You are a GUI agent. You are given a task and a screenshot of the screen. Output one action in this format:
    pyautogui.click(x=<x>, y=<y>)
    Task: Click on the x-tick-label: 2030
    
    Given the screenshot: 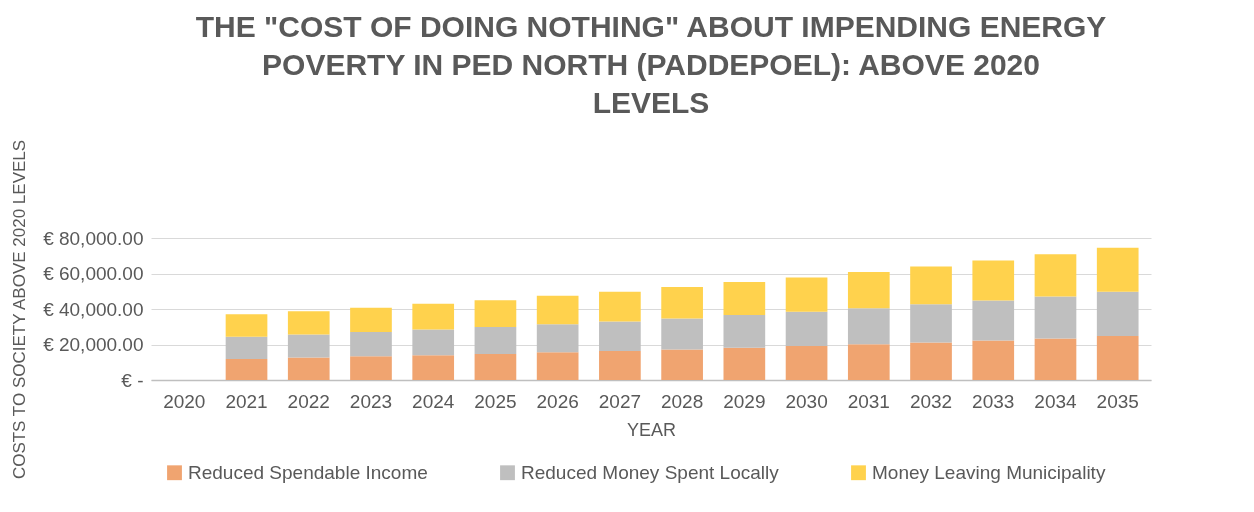 What is the action you would take?
    pyautogui.click(x=806, y=401)
    